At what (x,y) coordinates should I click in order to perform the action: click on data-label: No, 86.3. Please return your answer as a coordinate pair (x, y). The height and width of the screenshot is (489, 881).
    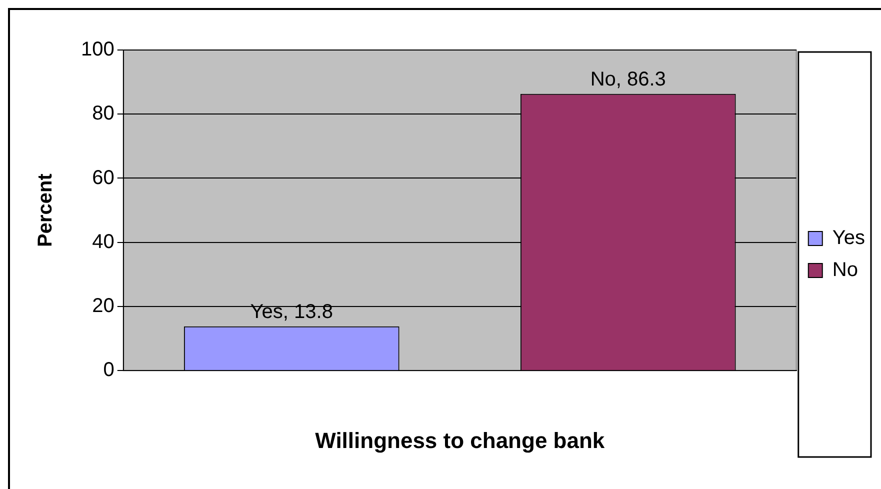
    Looking at the image, I should click on (628, 79).